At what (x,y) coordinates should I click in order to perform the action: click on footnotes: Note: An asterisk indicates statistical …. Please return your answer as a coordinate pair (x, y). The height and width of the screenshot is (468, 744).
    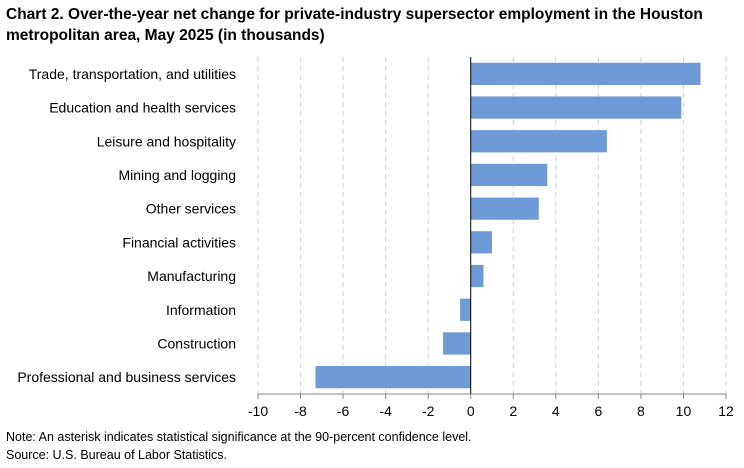
    Looking at the image, I should click on (239, 446).